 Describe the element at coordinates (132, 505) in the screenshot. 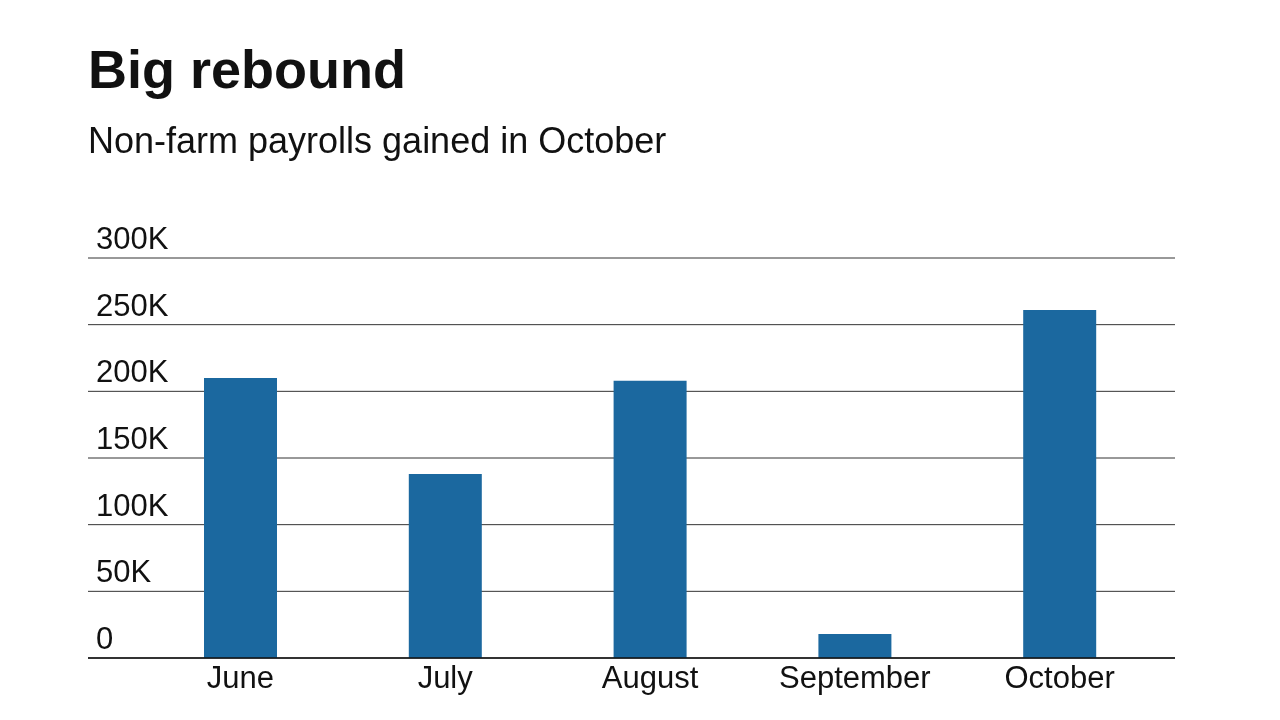

I see `y-tick-label: 100K` at that location.